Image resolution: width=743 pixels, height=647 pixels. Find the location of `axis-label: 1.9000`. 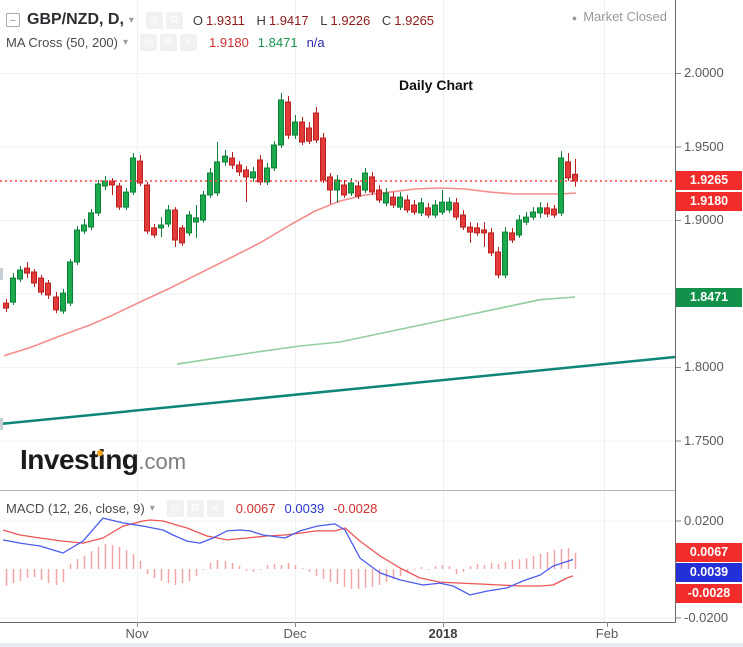

axis-label: 1.9000 is located at coordinates (704, 219).